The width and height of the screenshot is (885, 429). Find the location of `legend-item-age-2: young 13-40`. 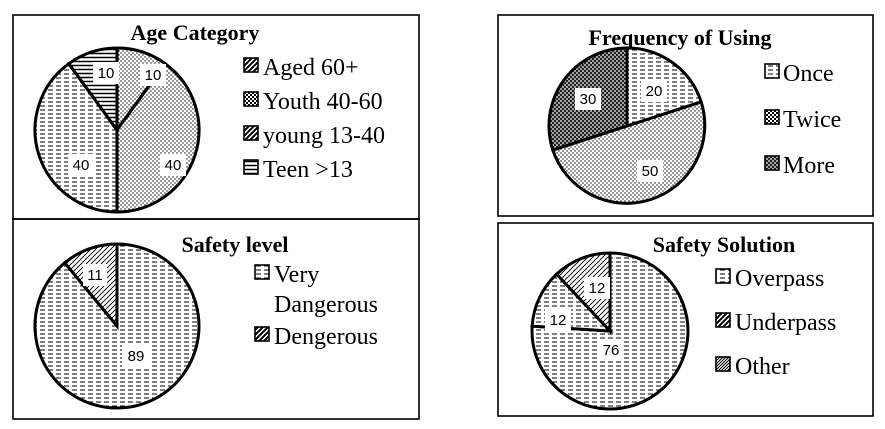

legend-item-age-2: young 13-40 is located at coordinates (314, 136).